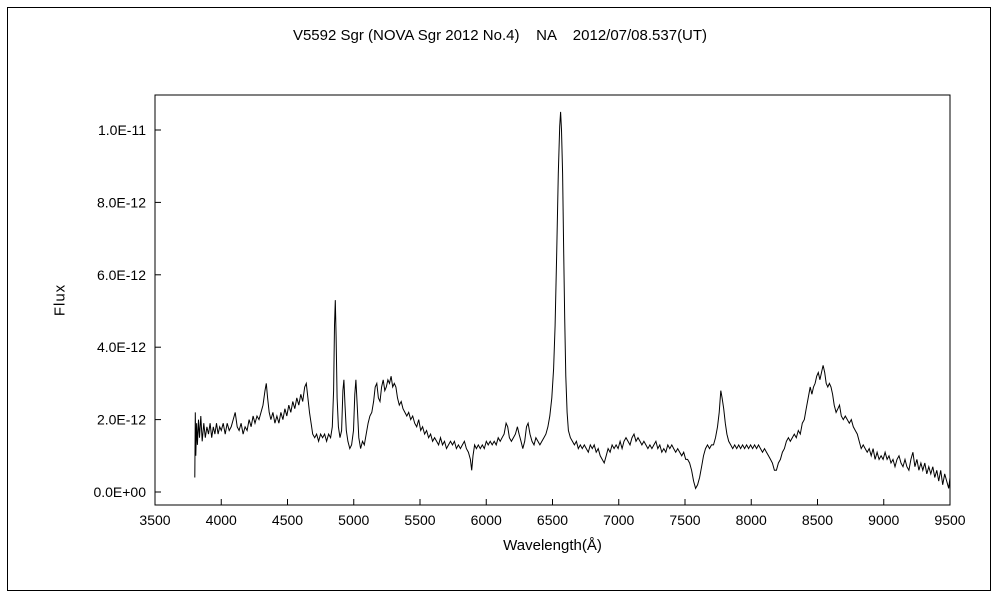 This screenshot has width=1000, height=600. Describe the element at coordinates (287, 520) in the screenshot. I see `x-tick-label: 4500` at that location.